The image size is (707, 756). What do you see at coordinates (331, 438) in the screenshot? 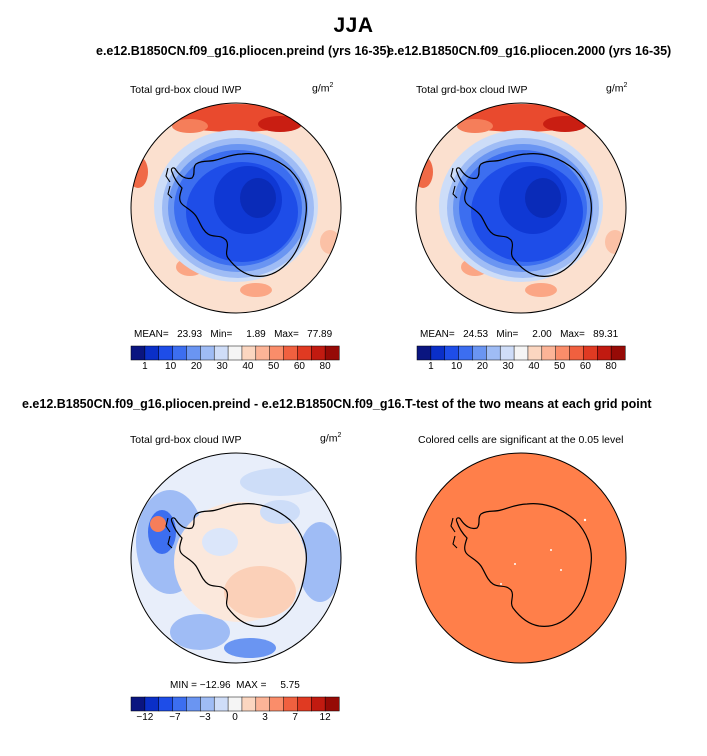
I see `bottom-left-units: g/m2` at bounding box center [331, 438].